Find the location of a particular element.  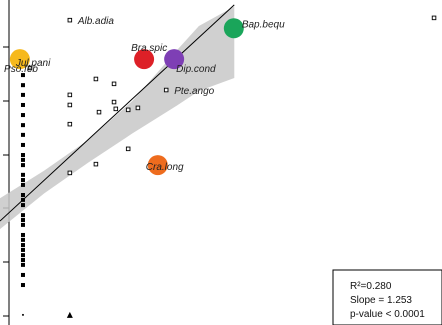

species-label-alb-adia: Alb.adia is located at coordinates (96, 21).